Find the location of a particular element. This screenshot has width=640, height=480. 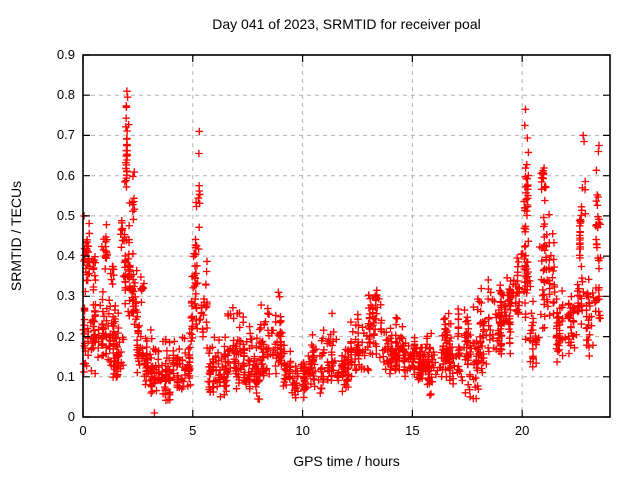

y-tick-label: 0 is located at coordinates (71, 416).